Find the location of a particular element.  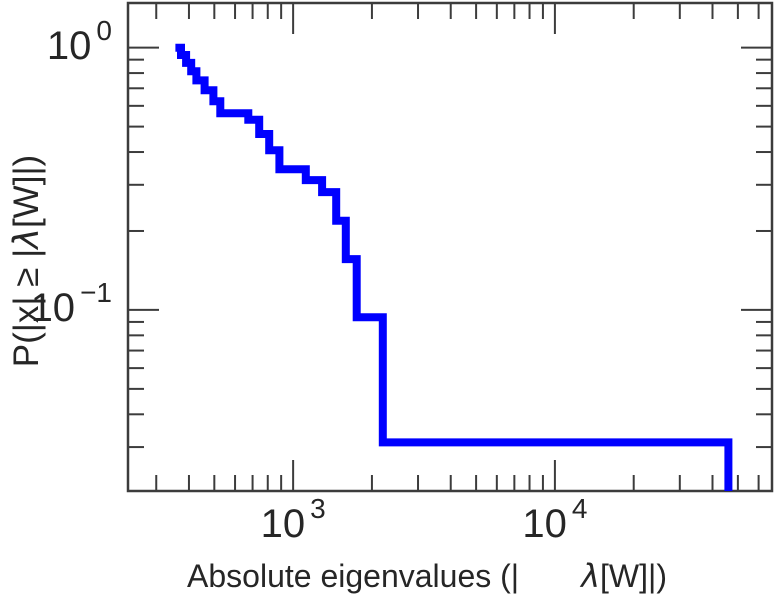

x-tick-label: 10 4 is located at coordinates (554, 521).